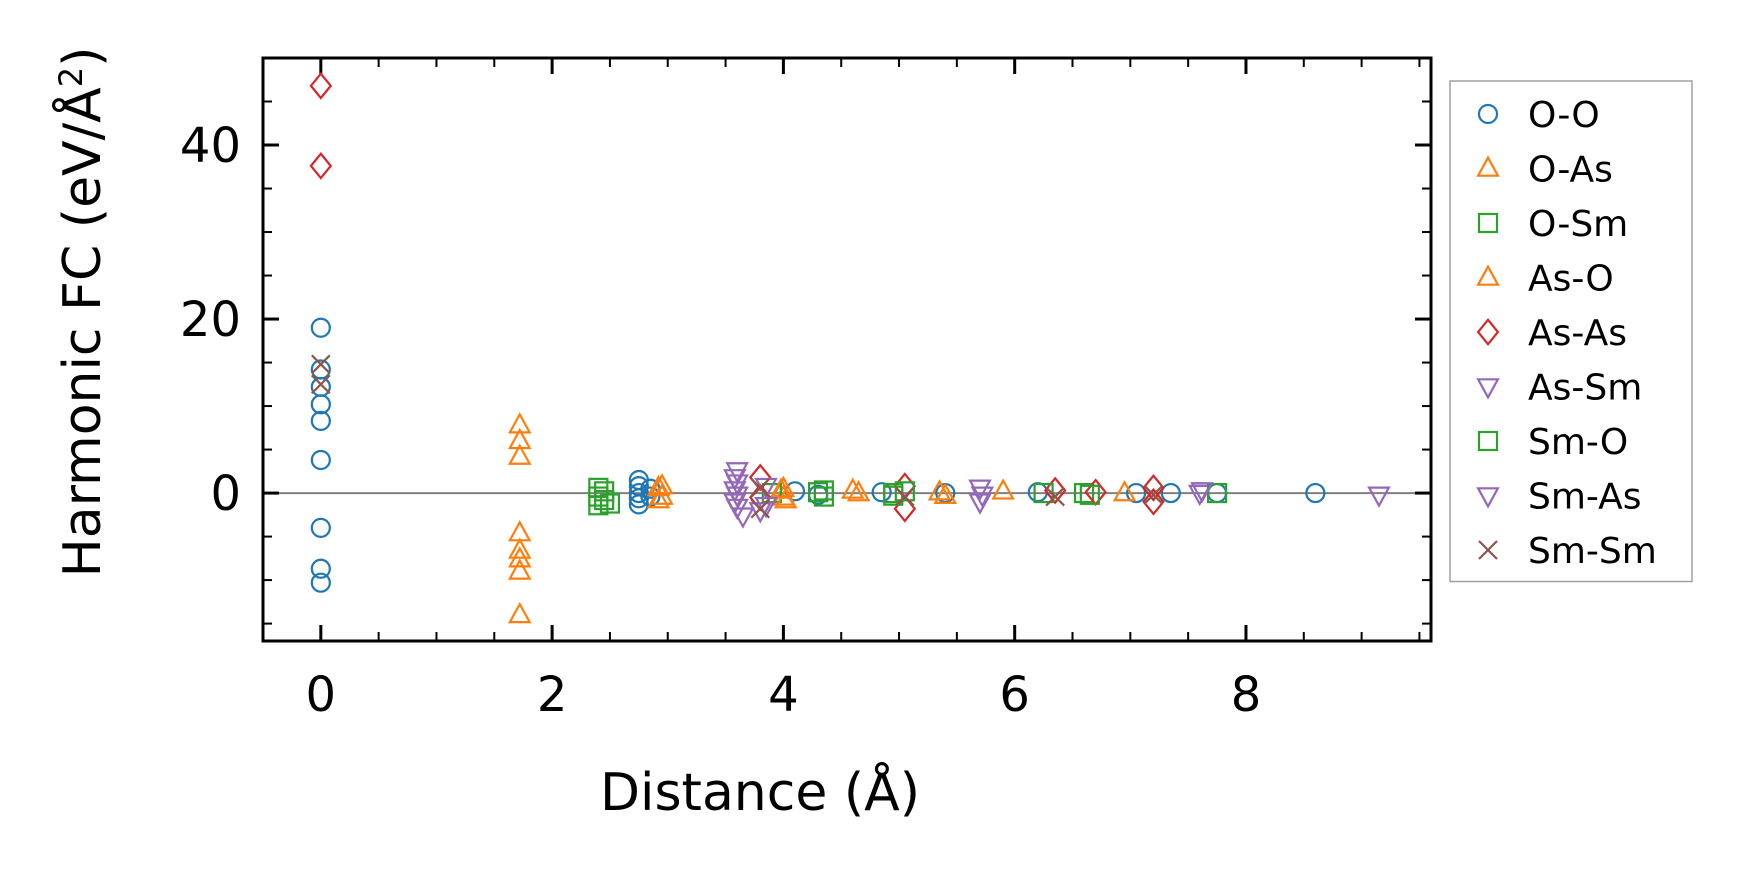 Image resolution: width=1746 pixels, height=883 pixels. What do you see at coordinates (1592, 551) in the screenshot?
I see `legend-label: Sm-Sm` at bounding box center [1592, 551].